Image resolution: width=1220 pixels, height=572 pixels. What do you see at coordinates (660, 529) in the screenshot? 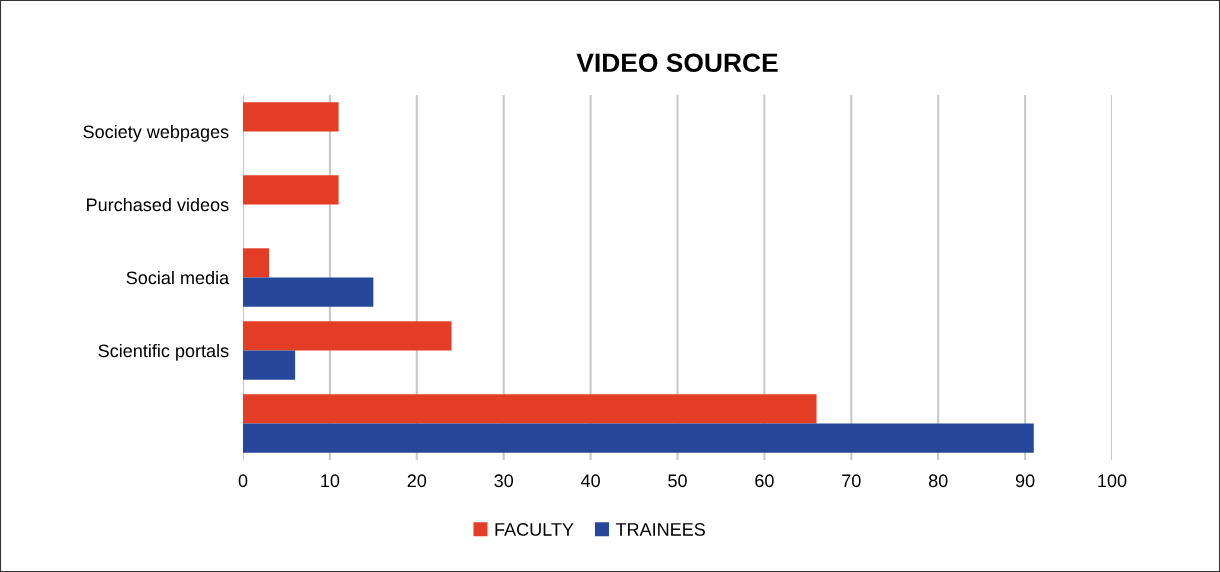
I see `legend-label: TRAINEES` at bounding box center [660, 529].